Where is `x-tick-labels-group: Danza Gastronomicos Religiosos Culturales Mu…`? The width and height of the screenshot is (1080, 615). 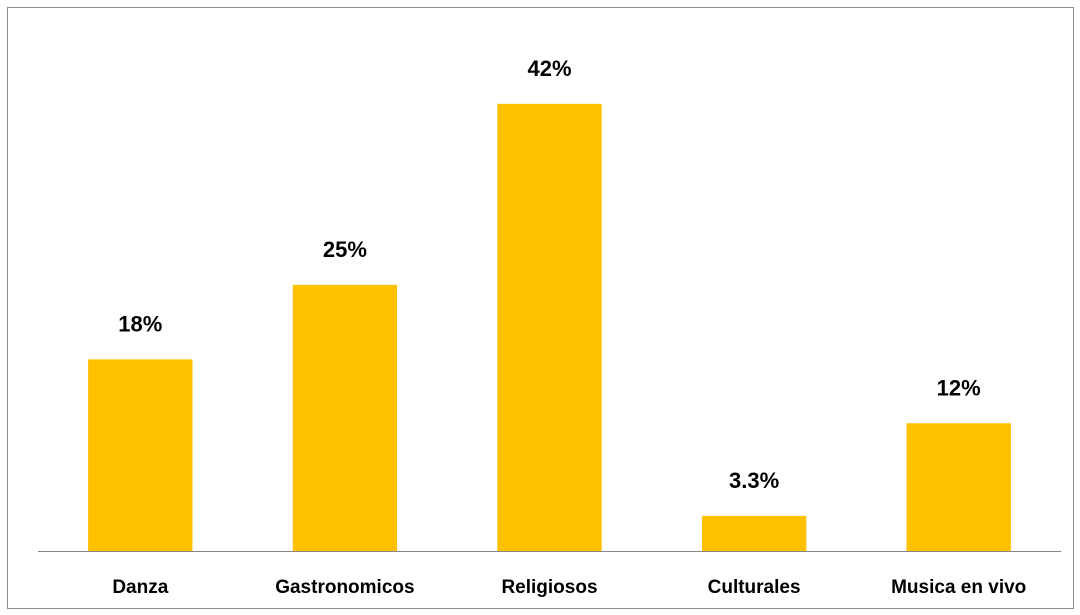 x-tick-labels-group: Danza Gastronomicos Religiosos Culturales Mu… is located at coordinates (569, 587).